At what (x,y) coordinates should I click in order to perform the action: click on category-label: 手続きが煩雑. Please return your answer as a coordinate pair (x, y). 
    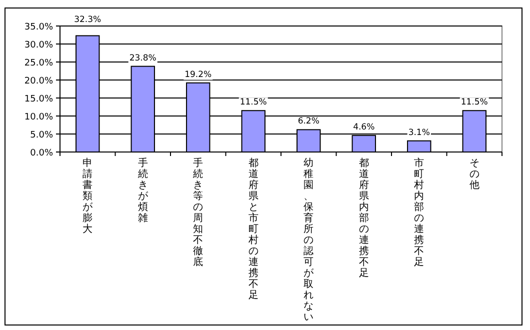
    Looking at the image, I should click on (143, 191).